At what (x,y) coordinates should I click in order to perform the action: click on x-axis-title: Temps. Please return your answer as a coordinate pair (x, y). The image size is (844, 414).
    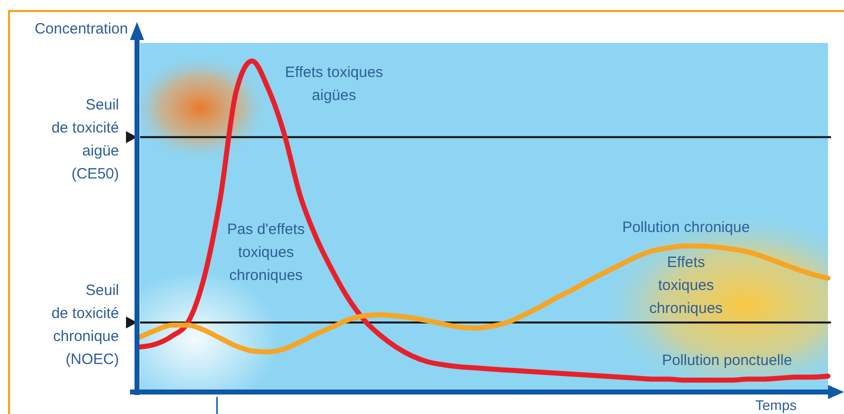
    Looking at the image, I should click on (776, 405).